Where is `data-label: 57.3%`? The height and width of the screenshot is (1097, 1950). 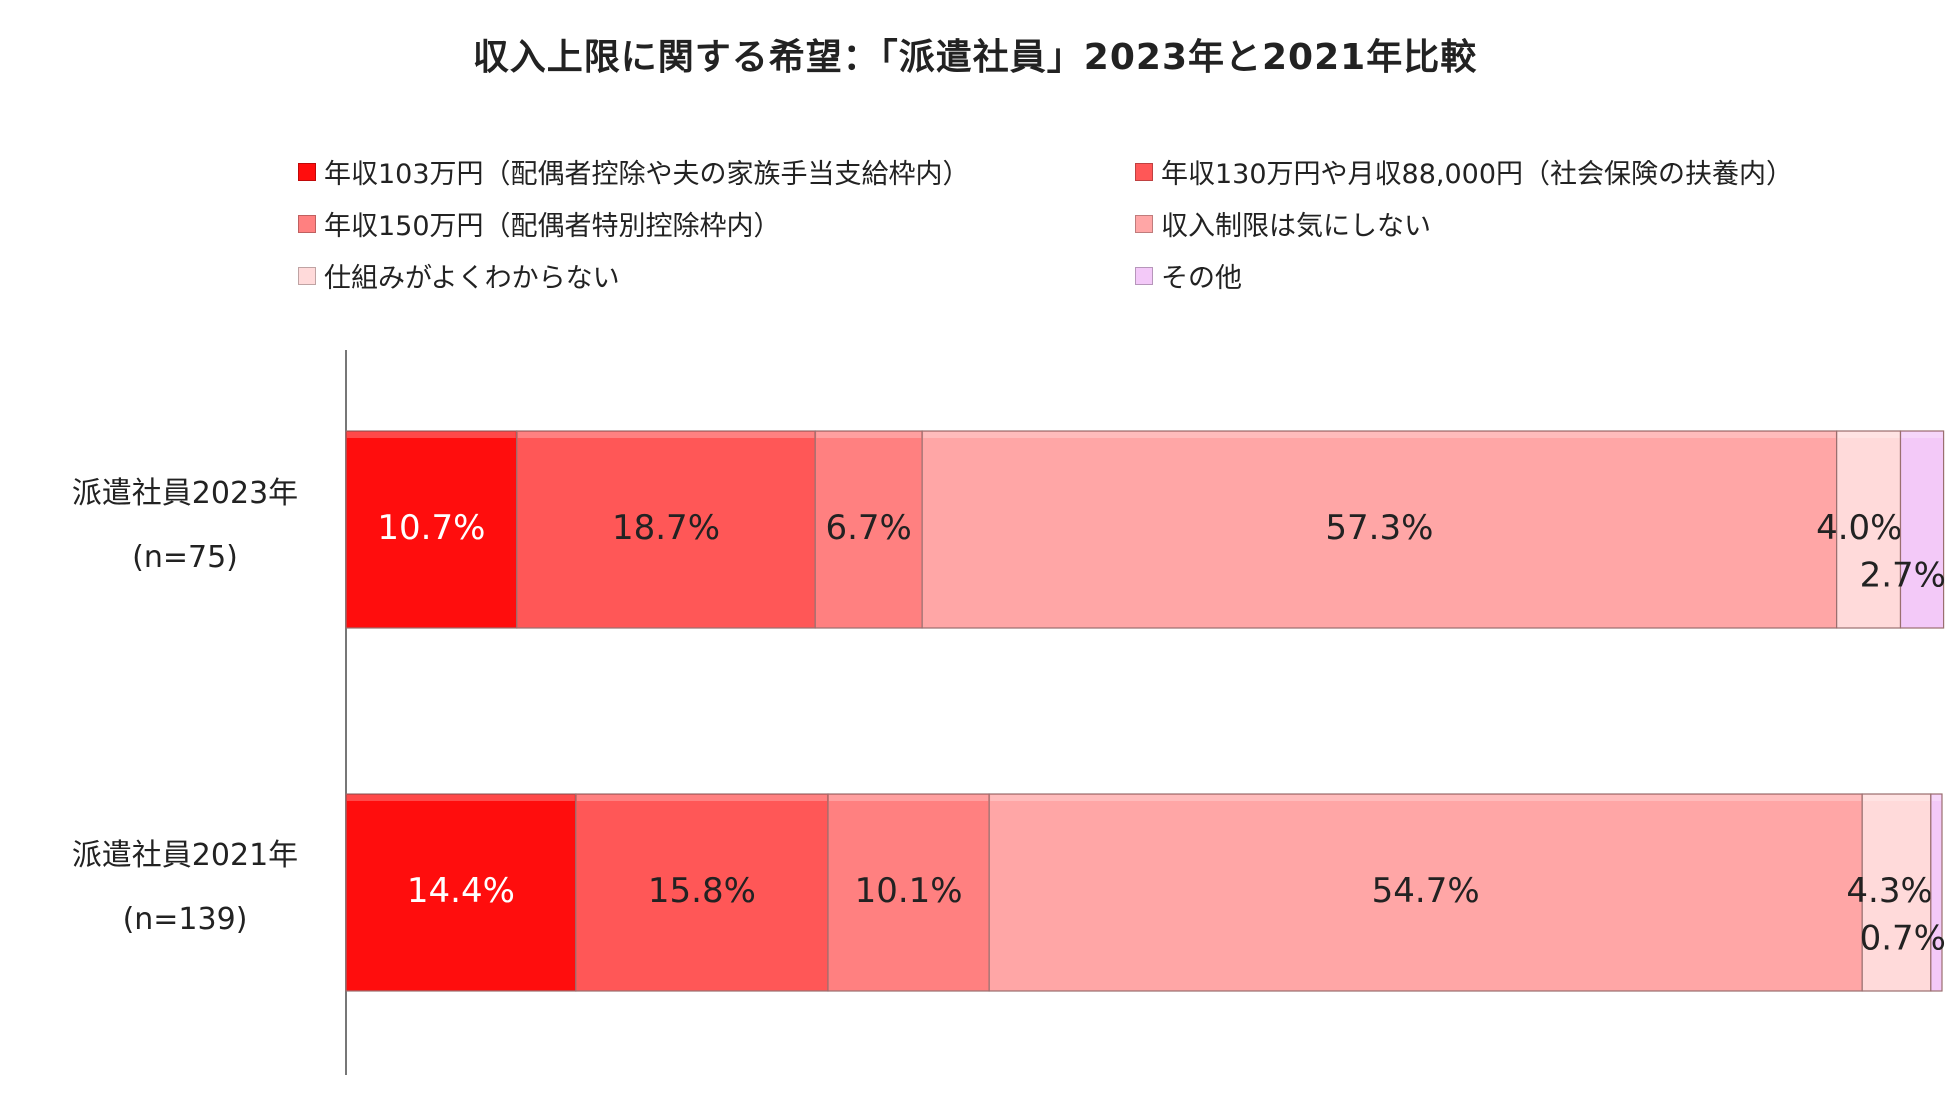
data-label: 57.3% is located at coordinates (1379, 528).